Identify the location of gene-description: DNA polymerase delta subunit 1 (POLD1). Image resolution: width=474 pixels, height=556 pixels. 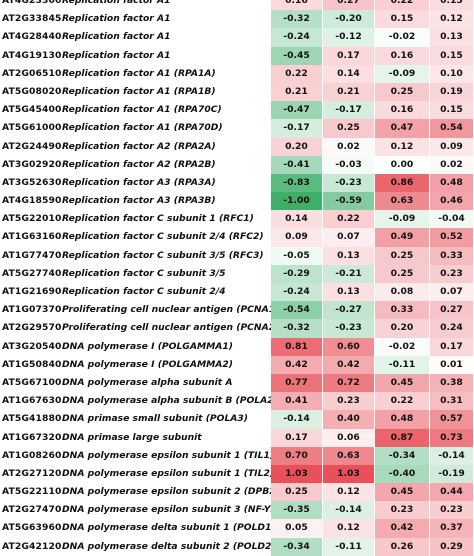
(169, 528).